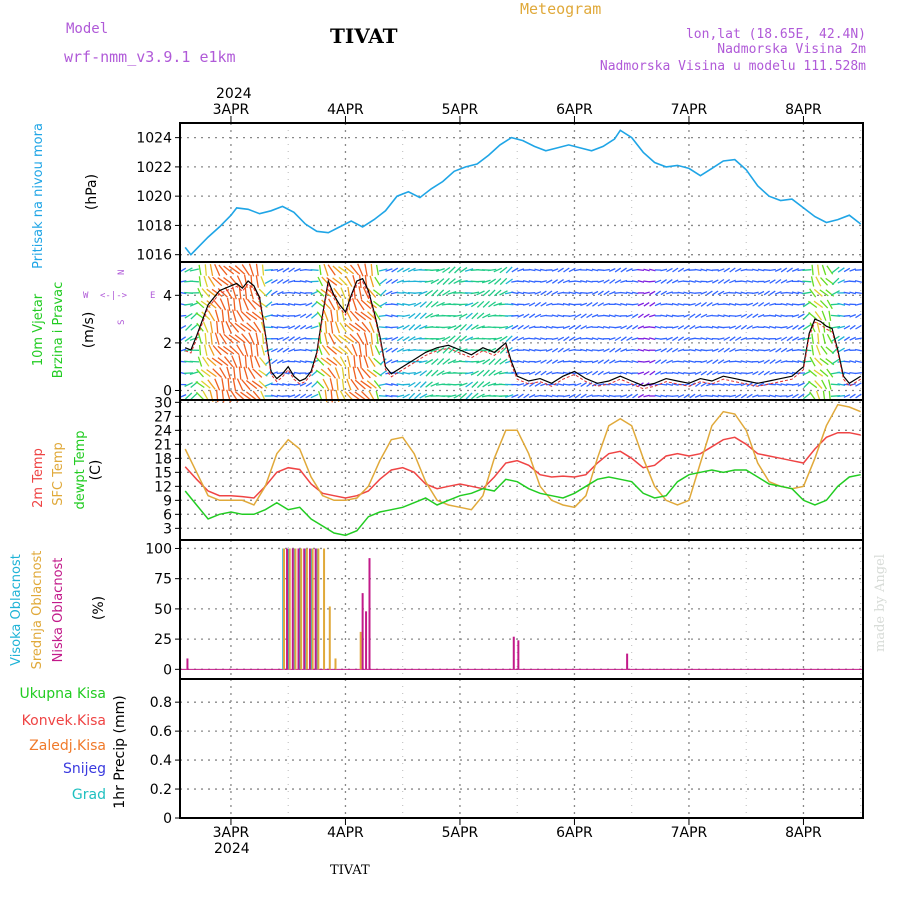 The height and width of the screenshot is (900, 900). I want to click on ytick-label: 1020, so click(154, 197).